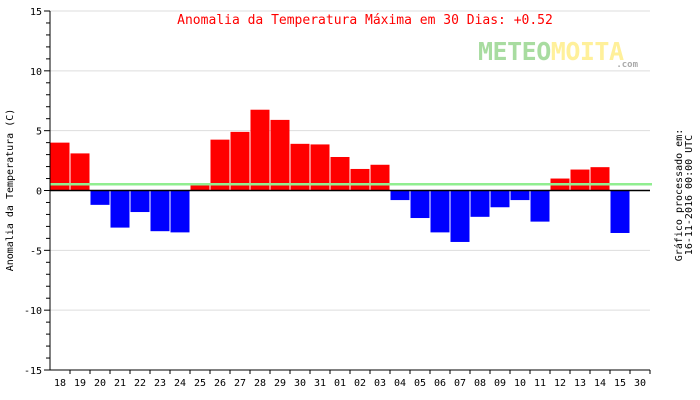  Describe the element at coordinates (240, 383) in the screenshot. I see `x-tick-label: 27` at that location.